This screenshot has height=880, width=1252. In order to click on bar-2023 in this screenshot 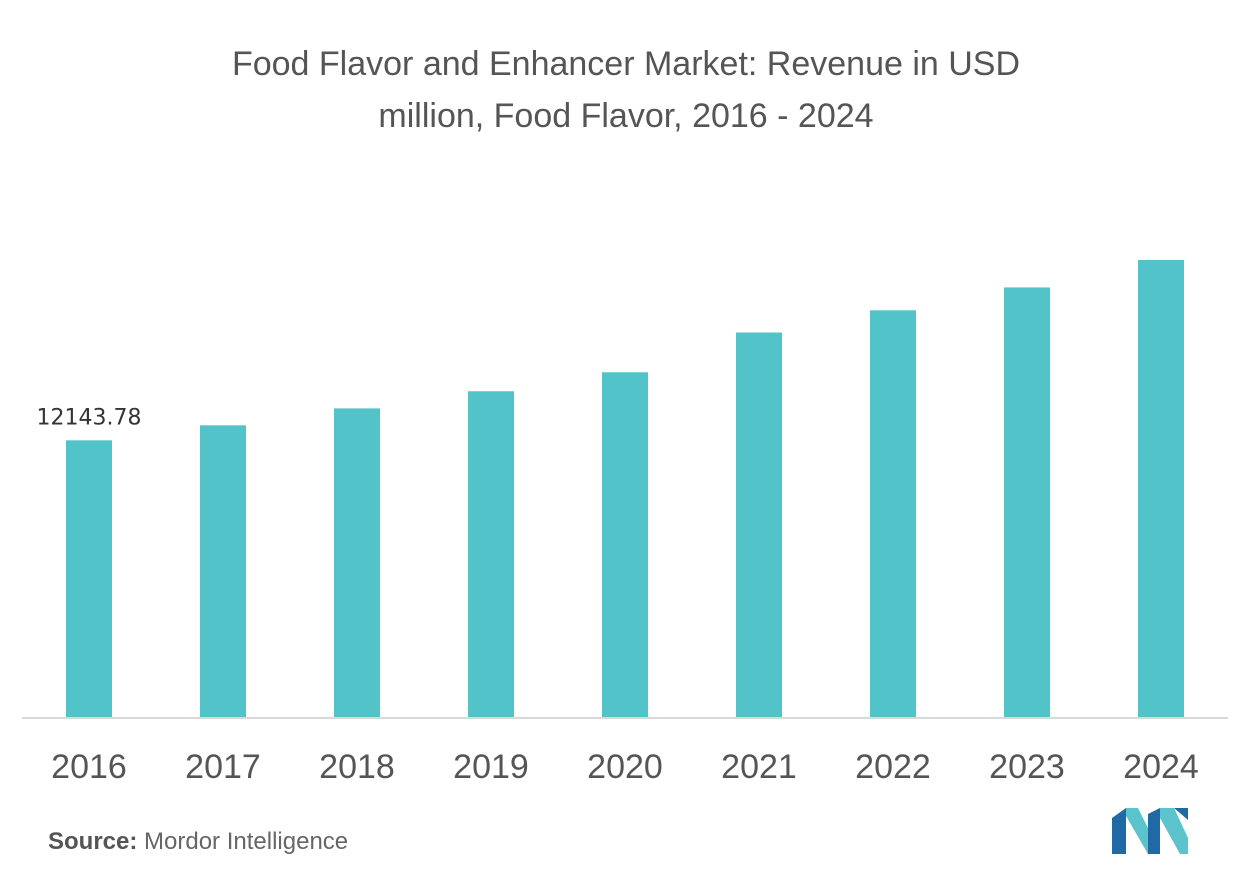, I will do `click(1027, 502)`.